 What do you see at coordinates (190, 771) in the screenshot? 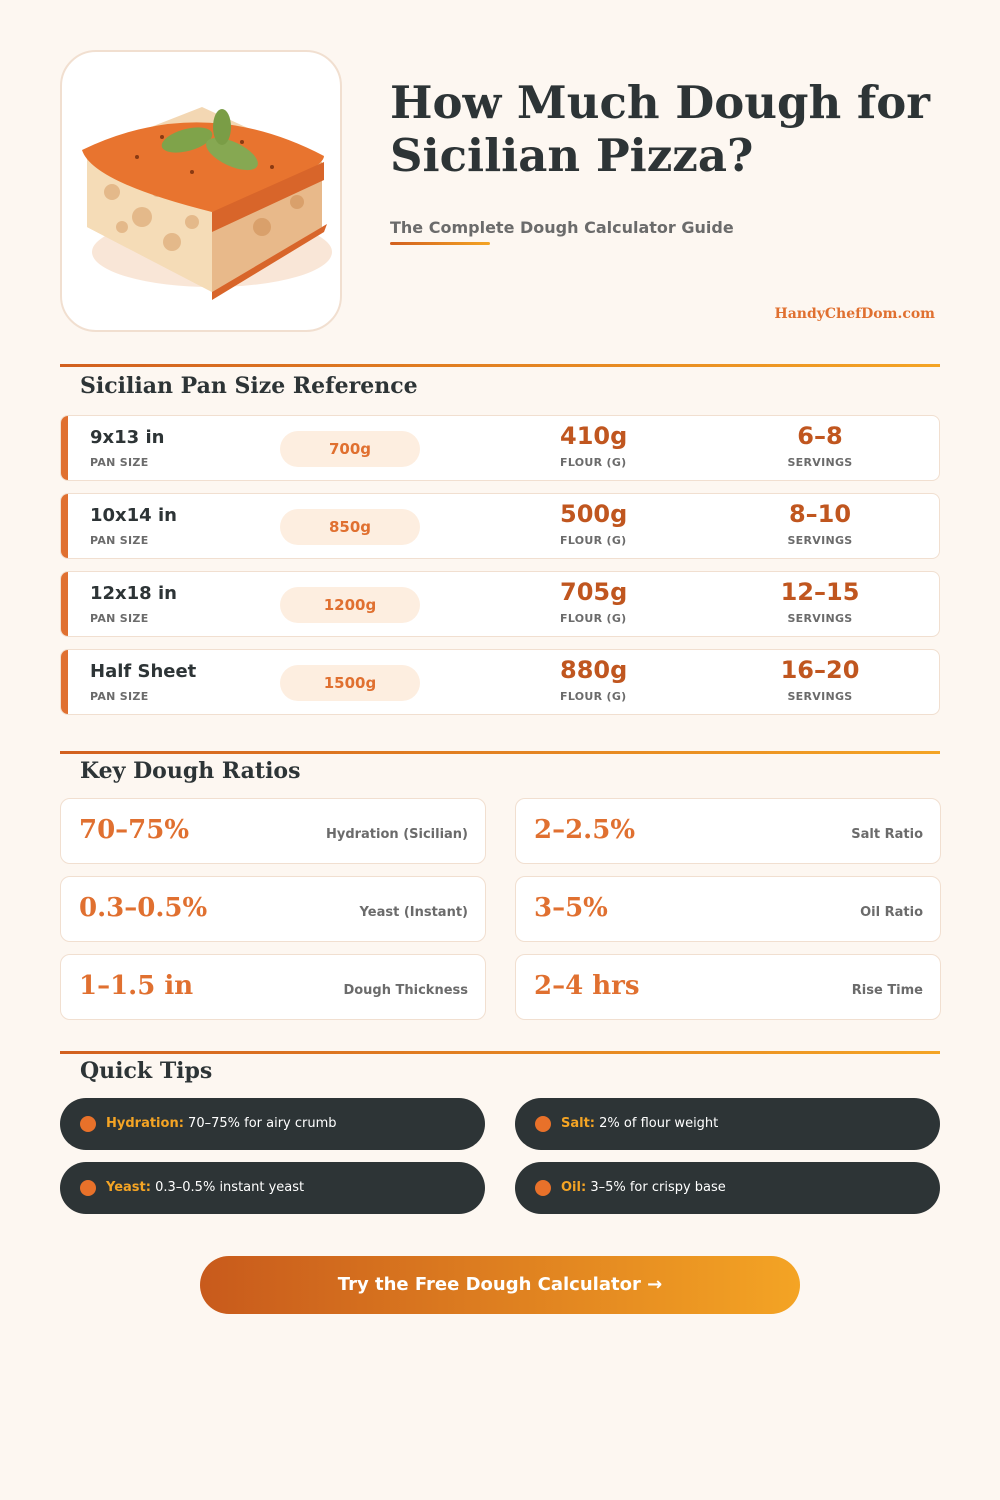
I see `section-heading: Key Dough Ratios` at bounding box center [190, 771].